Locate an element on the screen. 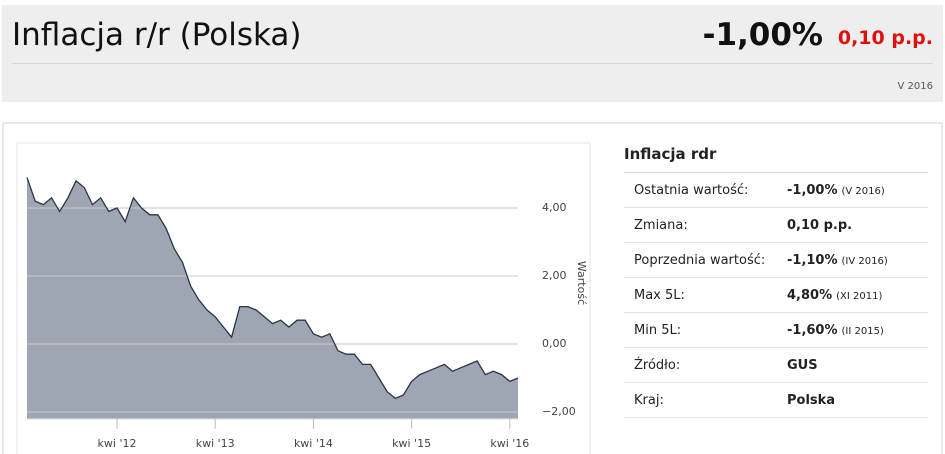 The width and height of the screenshot is (945, 454). row-label: Max 5L: is located at coordinates (659, 295).